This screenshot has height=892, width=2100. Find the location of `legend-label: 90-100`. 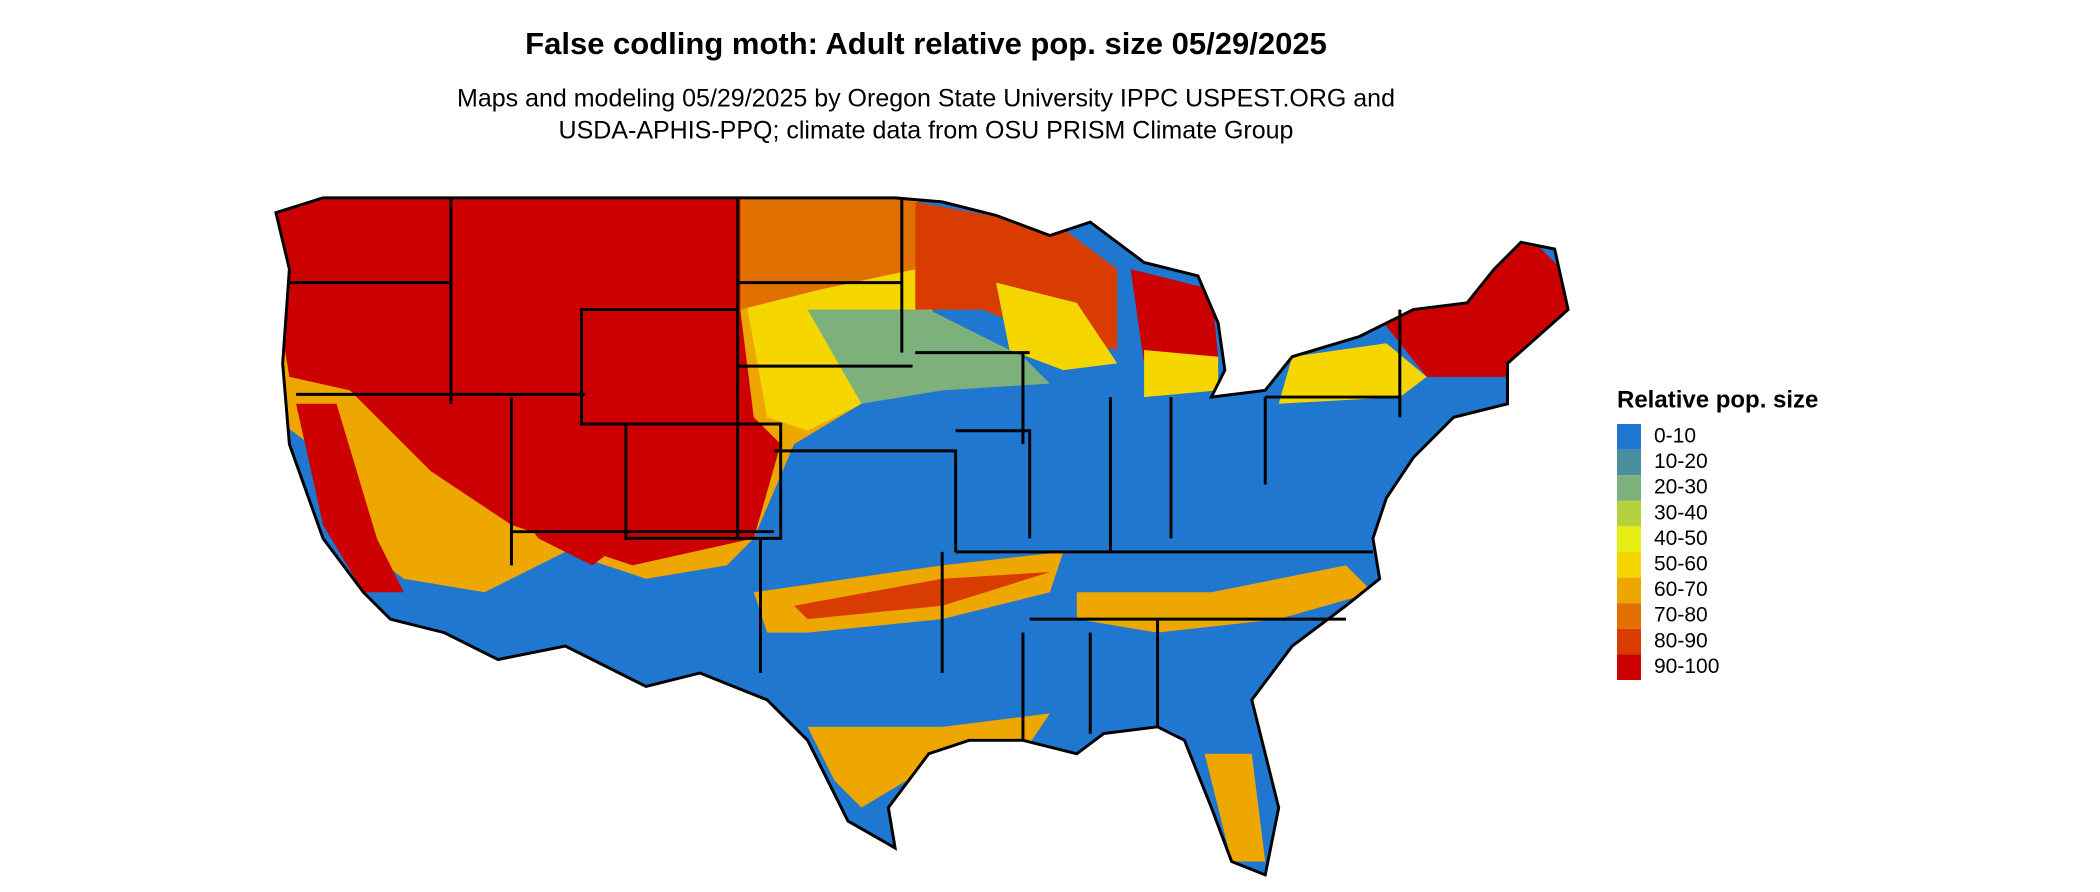

legend-label: 90-100 is located at coordinates (1686, 666).